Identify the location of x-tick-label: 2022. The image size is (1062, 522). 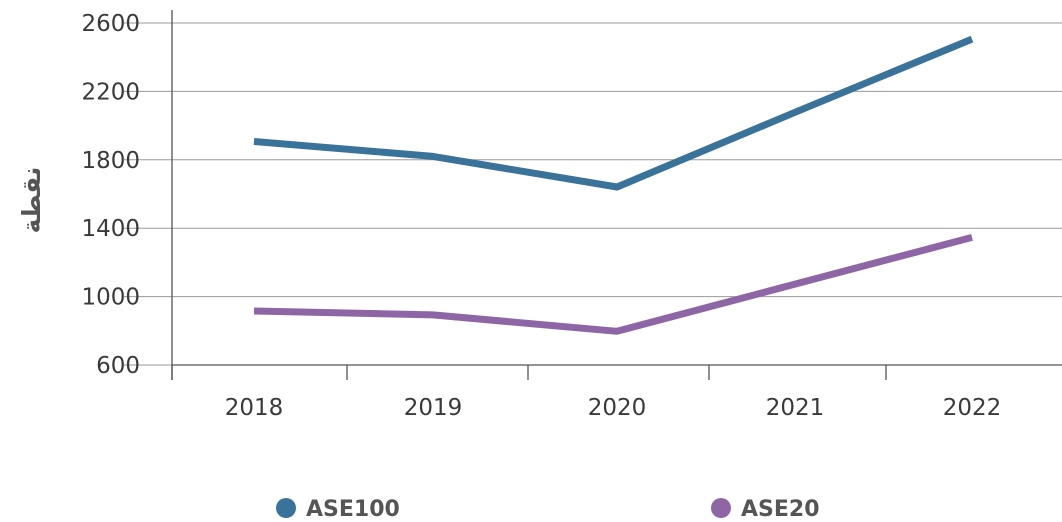
(972, 408).